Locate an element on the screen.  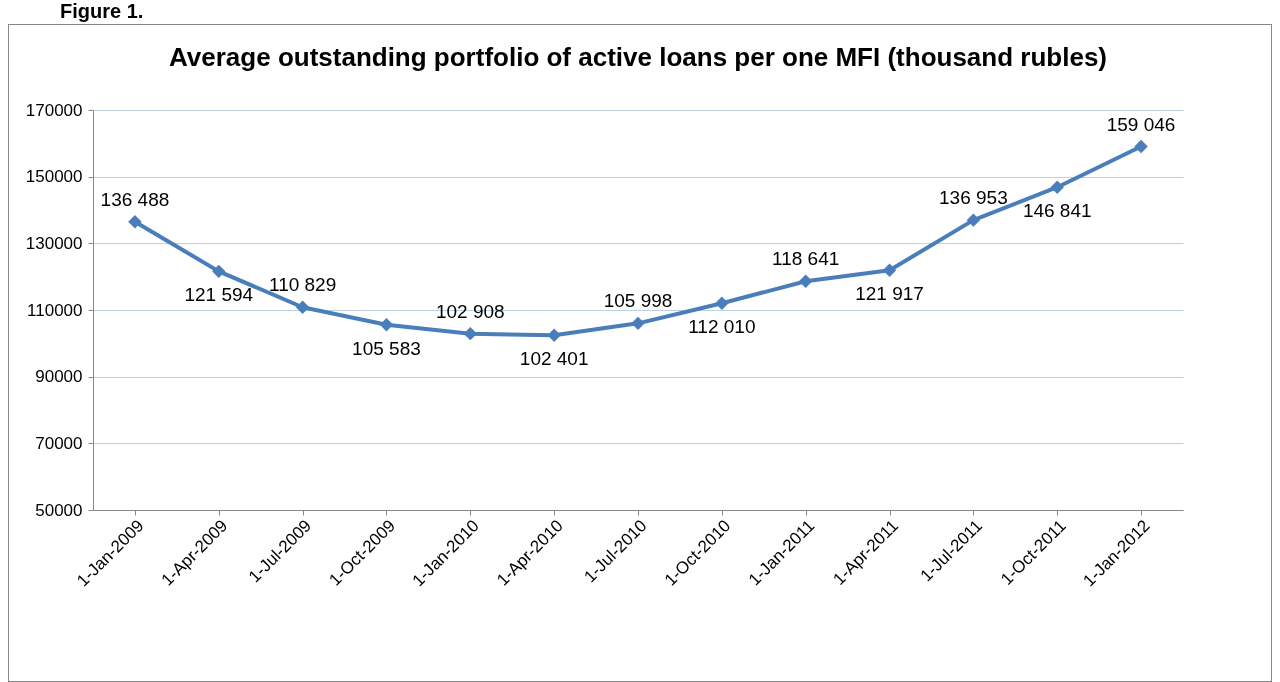
chart-title: Average outstanding portfolio of active loans per one MFI (thousand rubles) is located at coordinates (638, 57).